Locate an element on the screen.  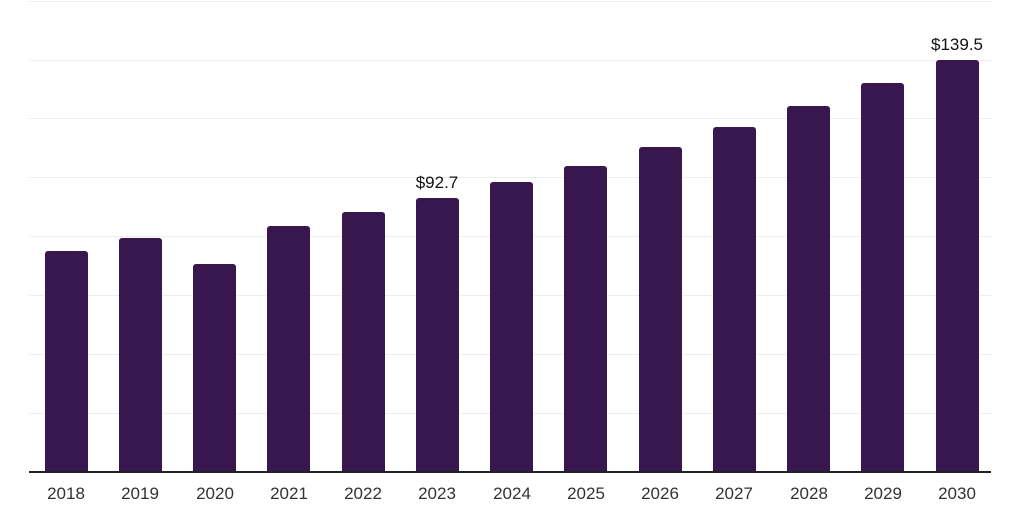
value-label-2023: $92.7 is located at coordinates (437, 182).